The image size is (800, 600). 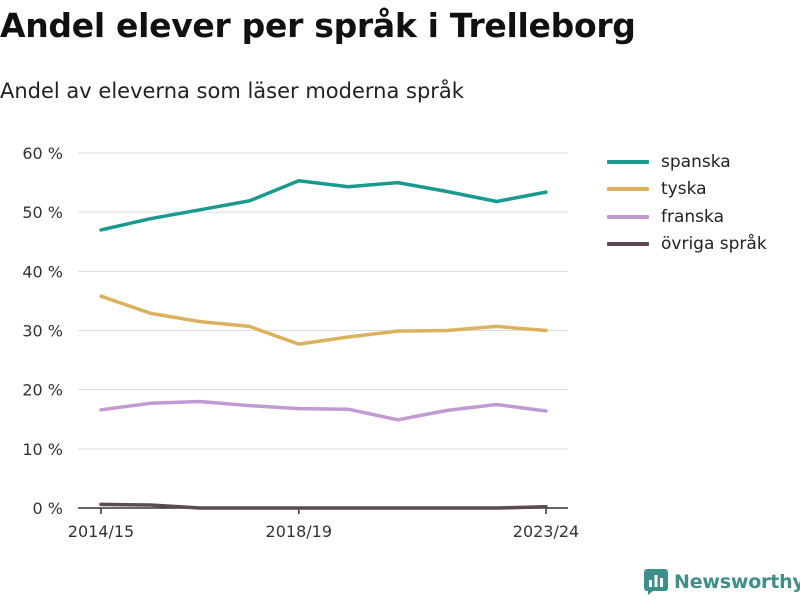 I want to click on newsworthy-logo-icon, so click(x=656, y=582).